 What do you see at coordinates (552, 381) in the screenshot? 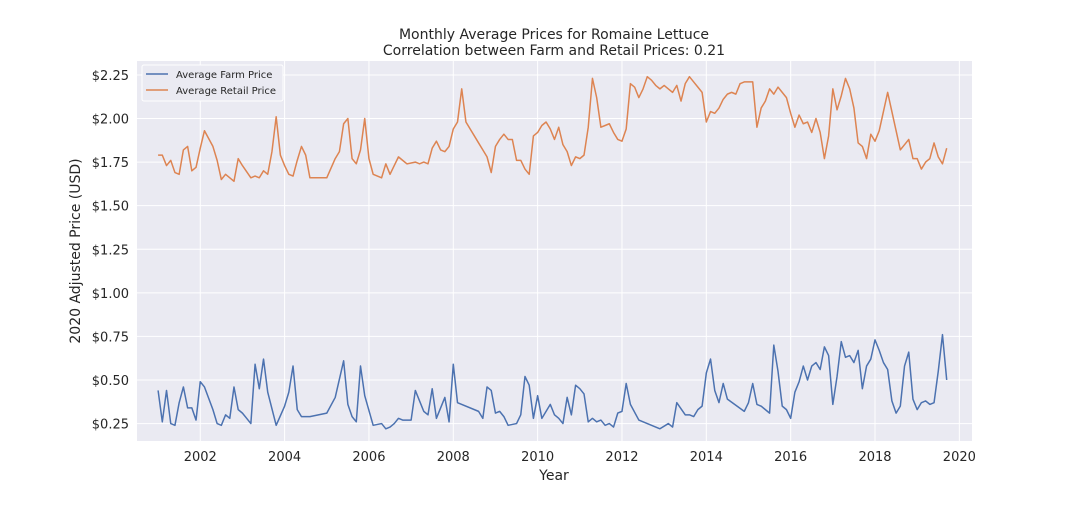
I see `series-line-farm-price` at bounding box center [552, 381].